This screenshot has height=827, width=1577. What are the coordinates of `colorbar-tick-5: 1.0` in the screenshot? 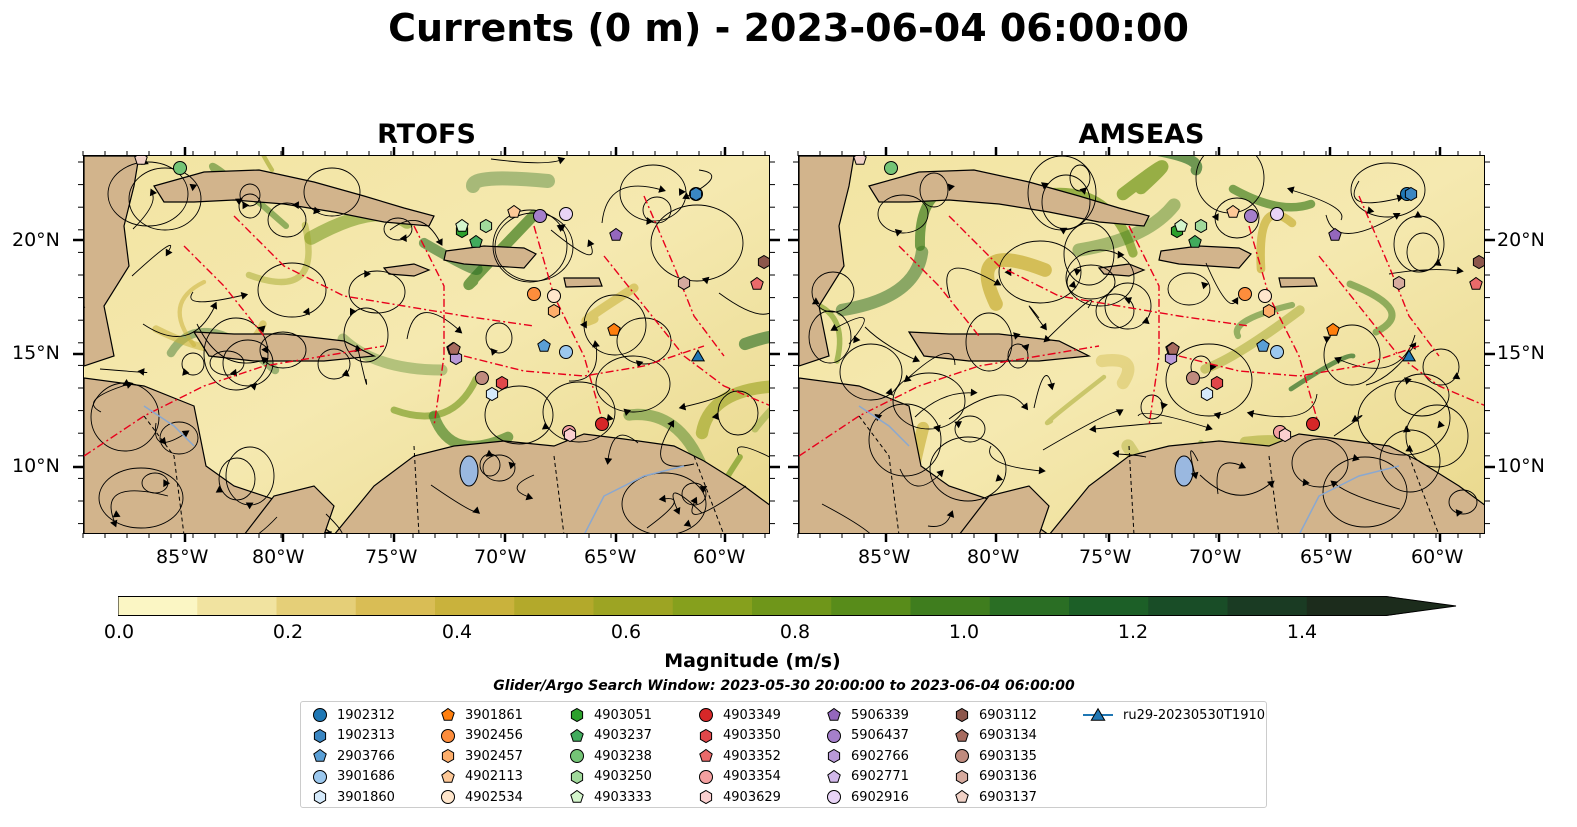 It's located at (964, 632).